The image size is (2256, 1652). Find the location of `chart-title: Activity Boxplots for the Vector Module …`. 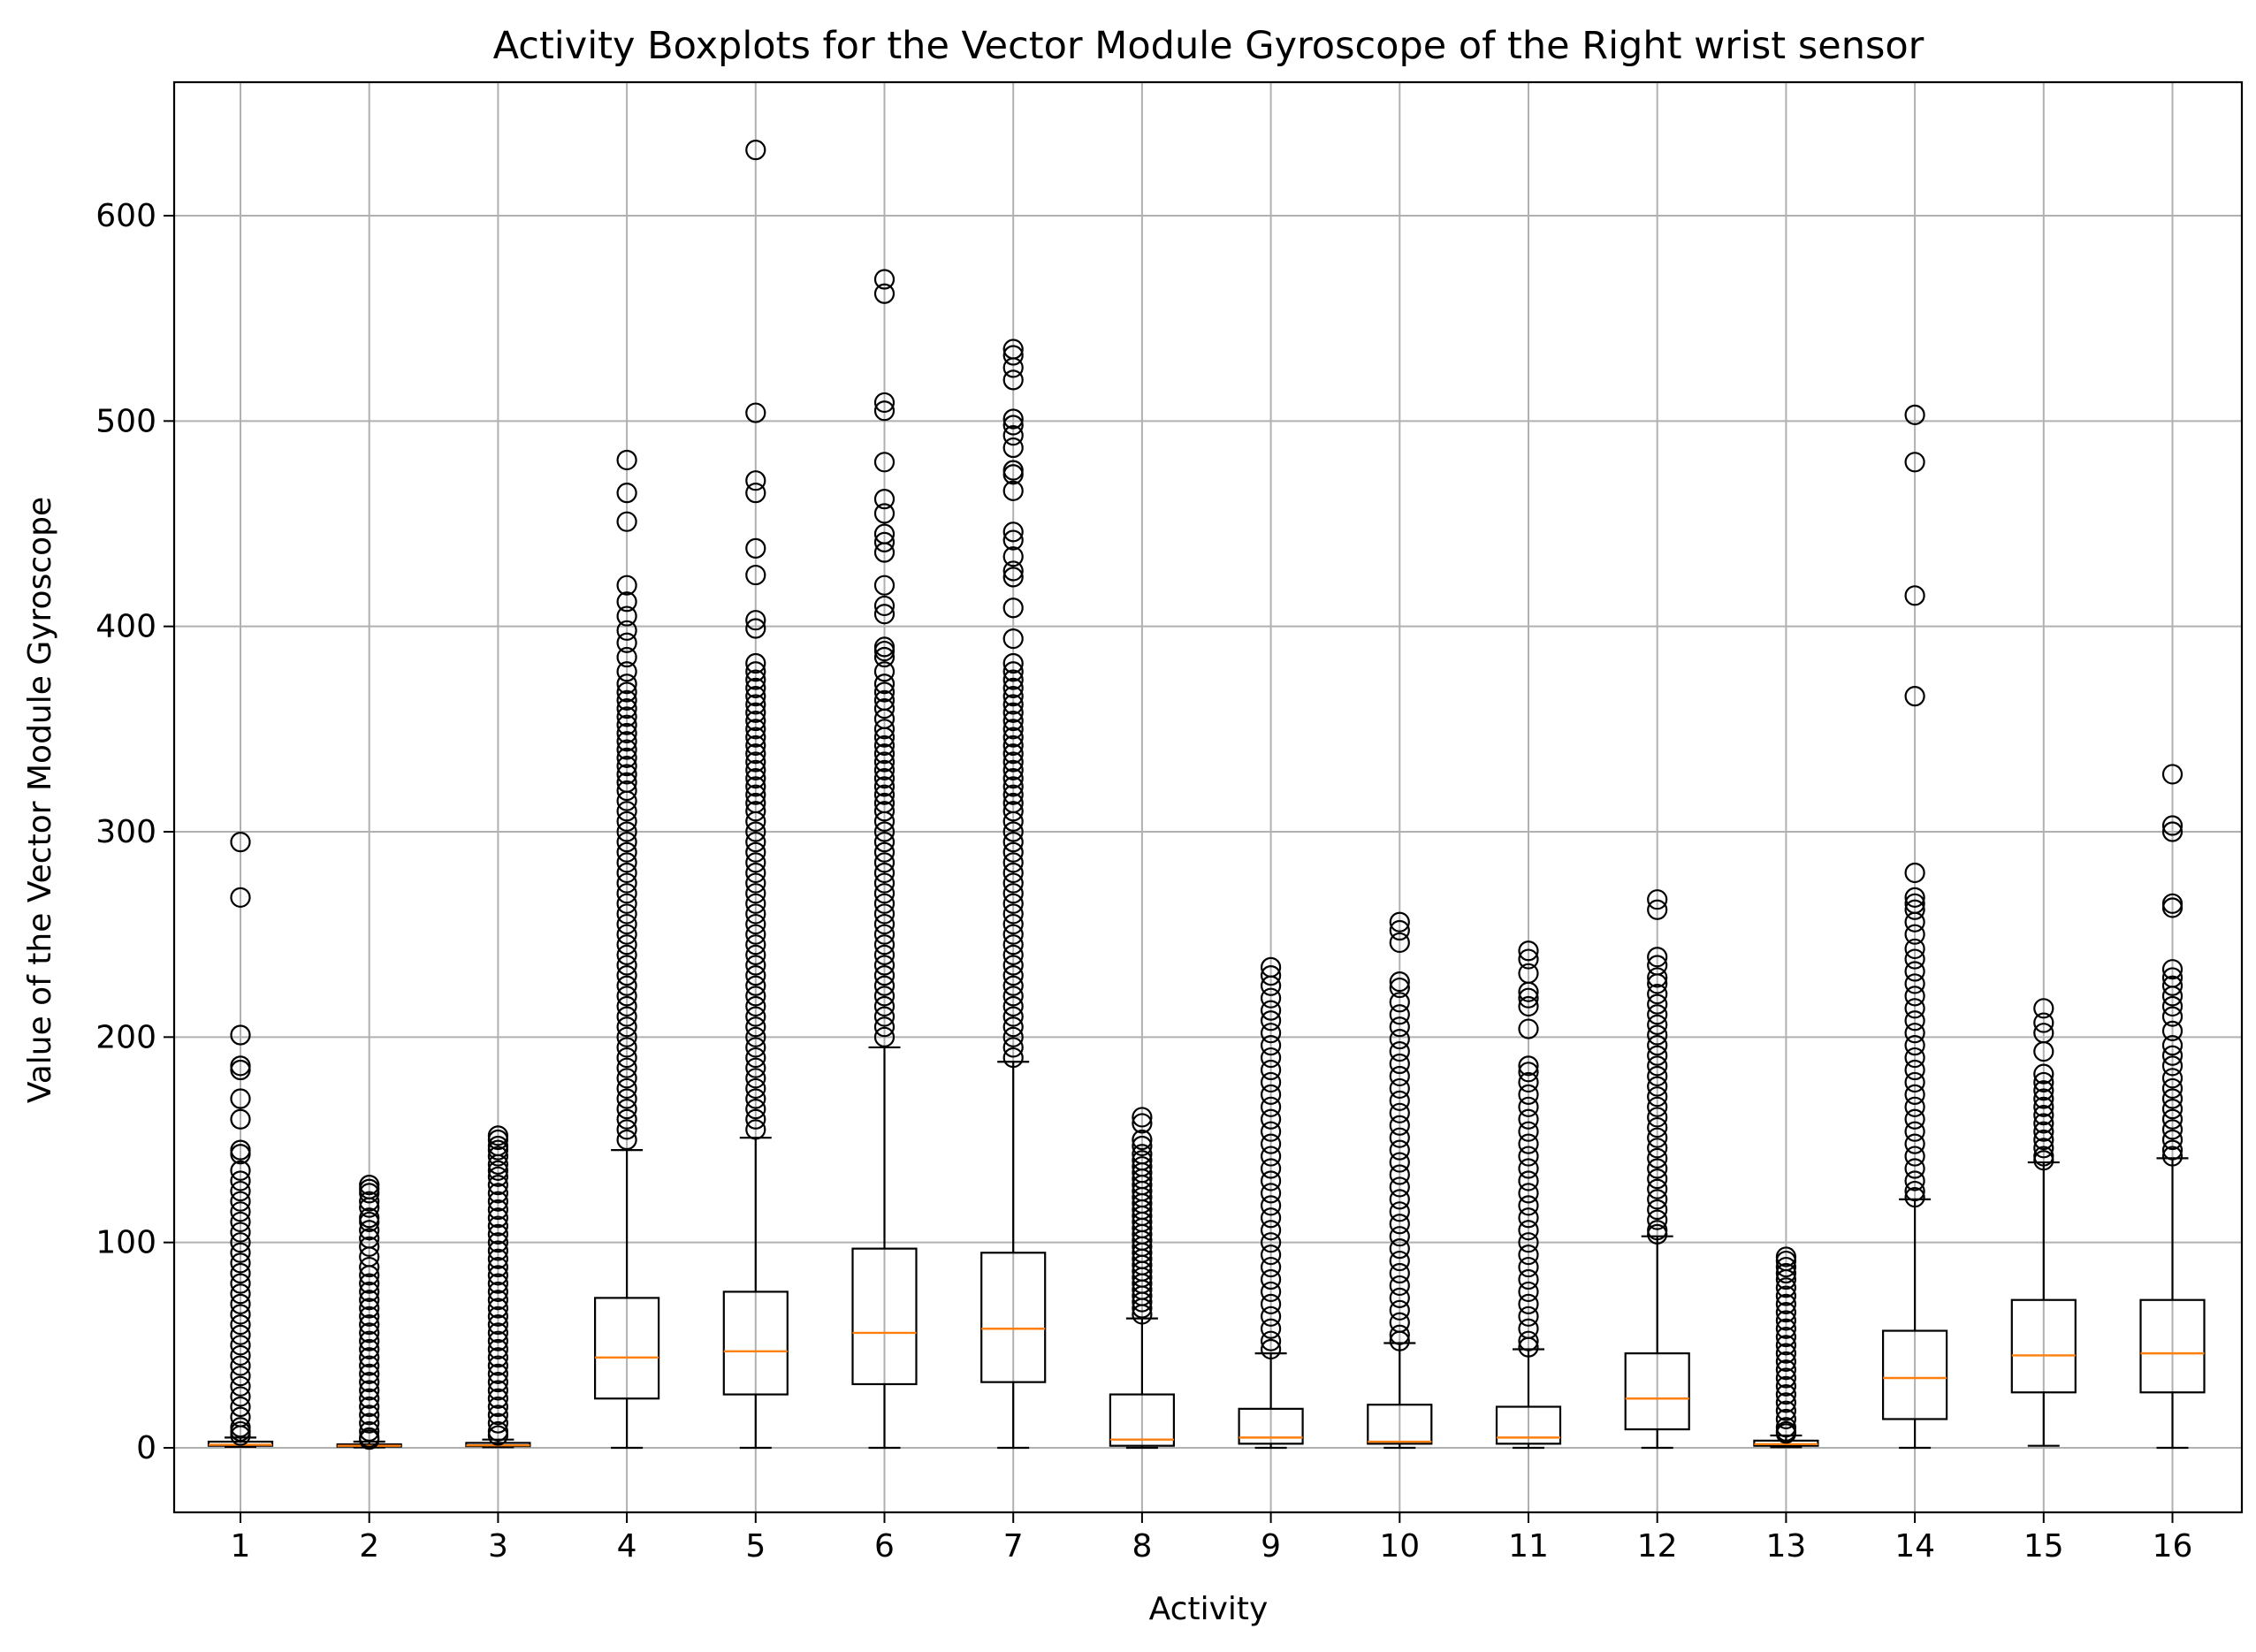

chart-title: Activity Boxplots for the Vector Module … is located at coordinates (1208, 46).